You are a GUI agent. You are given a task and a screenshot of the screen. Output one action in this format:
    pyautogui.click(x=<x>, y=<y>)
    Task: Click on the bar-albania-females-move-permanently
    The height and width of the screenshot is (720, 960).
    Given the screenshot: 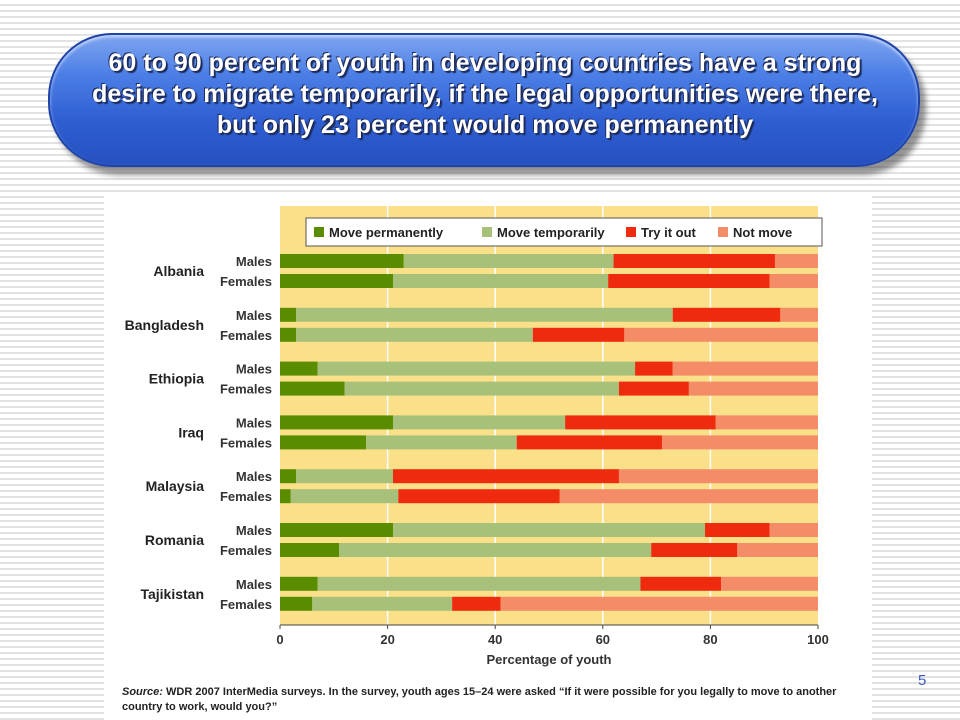 What is the action you would take?
    pyautogui.click(x=336, y=281)
    